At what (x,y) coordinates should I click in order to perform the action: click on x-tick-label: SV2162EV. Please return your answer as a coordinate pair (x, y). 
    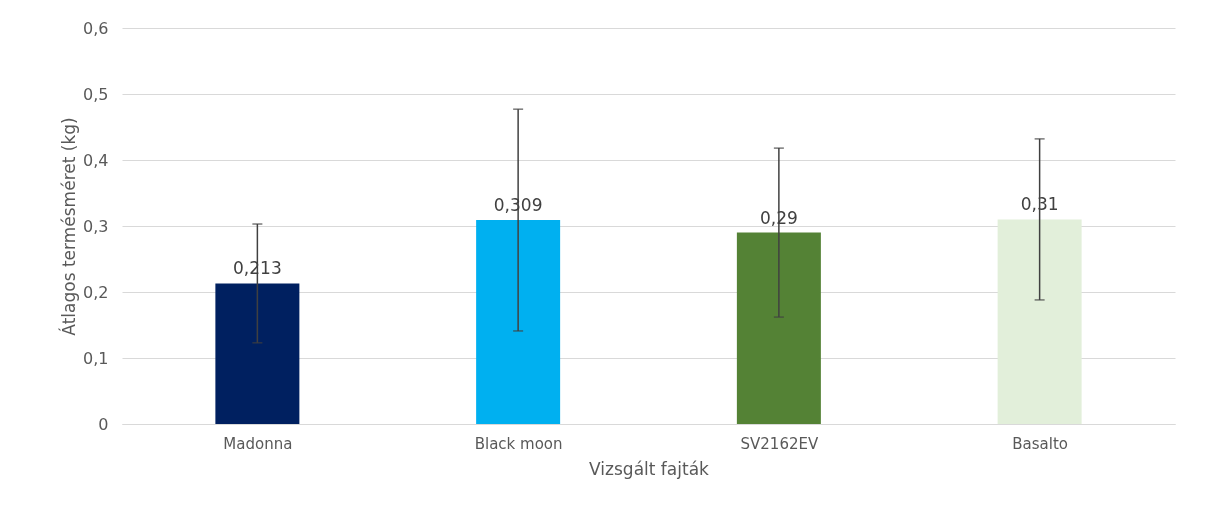
    Looking at the image, I should click on (779, 443).